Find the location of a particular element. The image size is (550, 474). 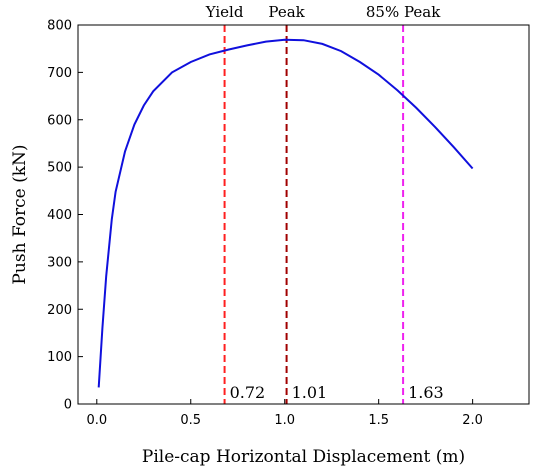

reference-label-0: Yield is located at coordinates (224, 12).